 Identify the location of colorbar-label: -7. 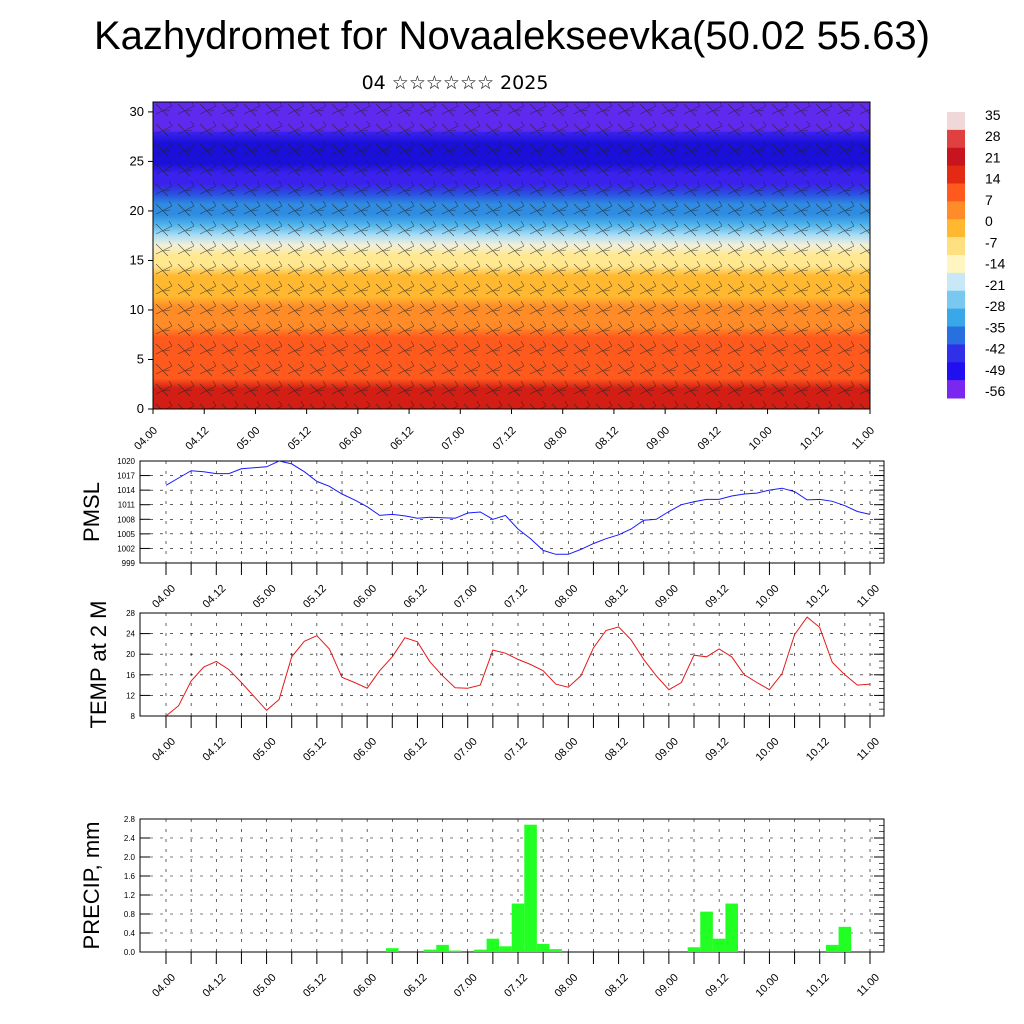
(991, 242).